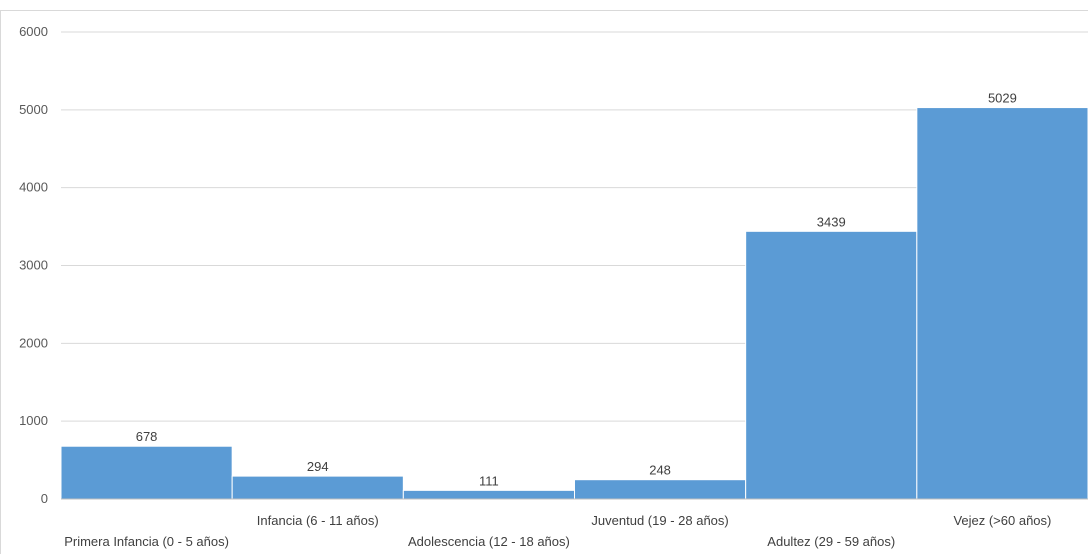  What do you see at coordinates (318, 466) in the screenshot?
I see `data-label: 294` at bounding box center [318, 466].